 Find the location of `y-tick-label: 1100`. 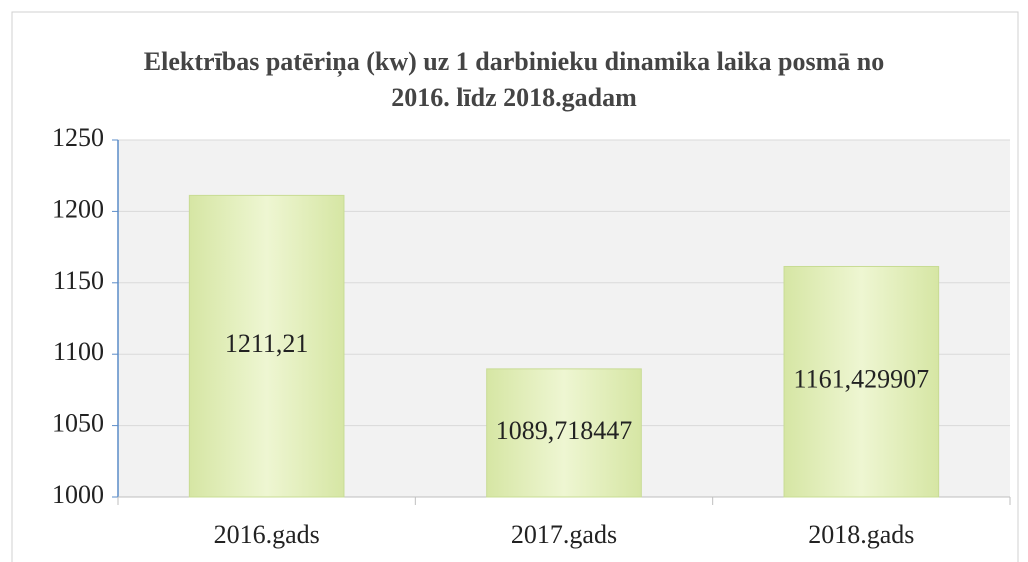

y-tick-label: 1100 is located at coordinates (78, 351).